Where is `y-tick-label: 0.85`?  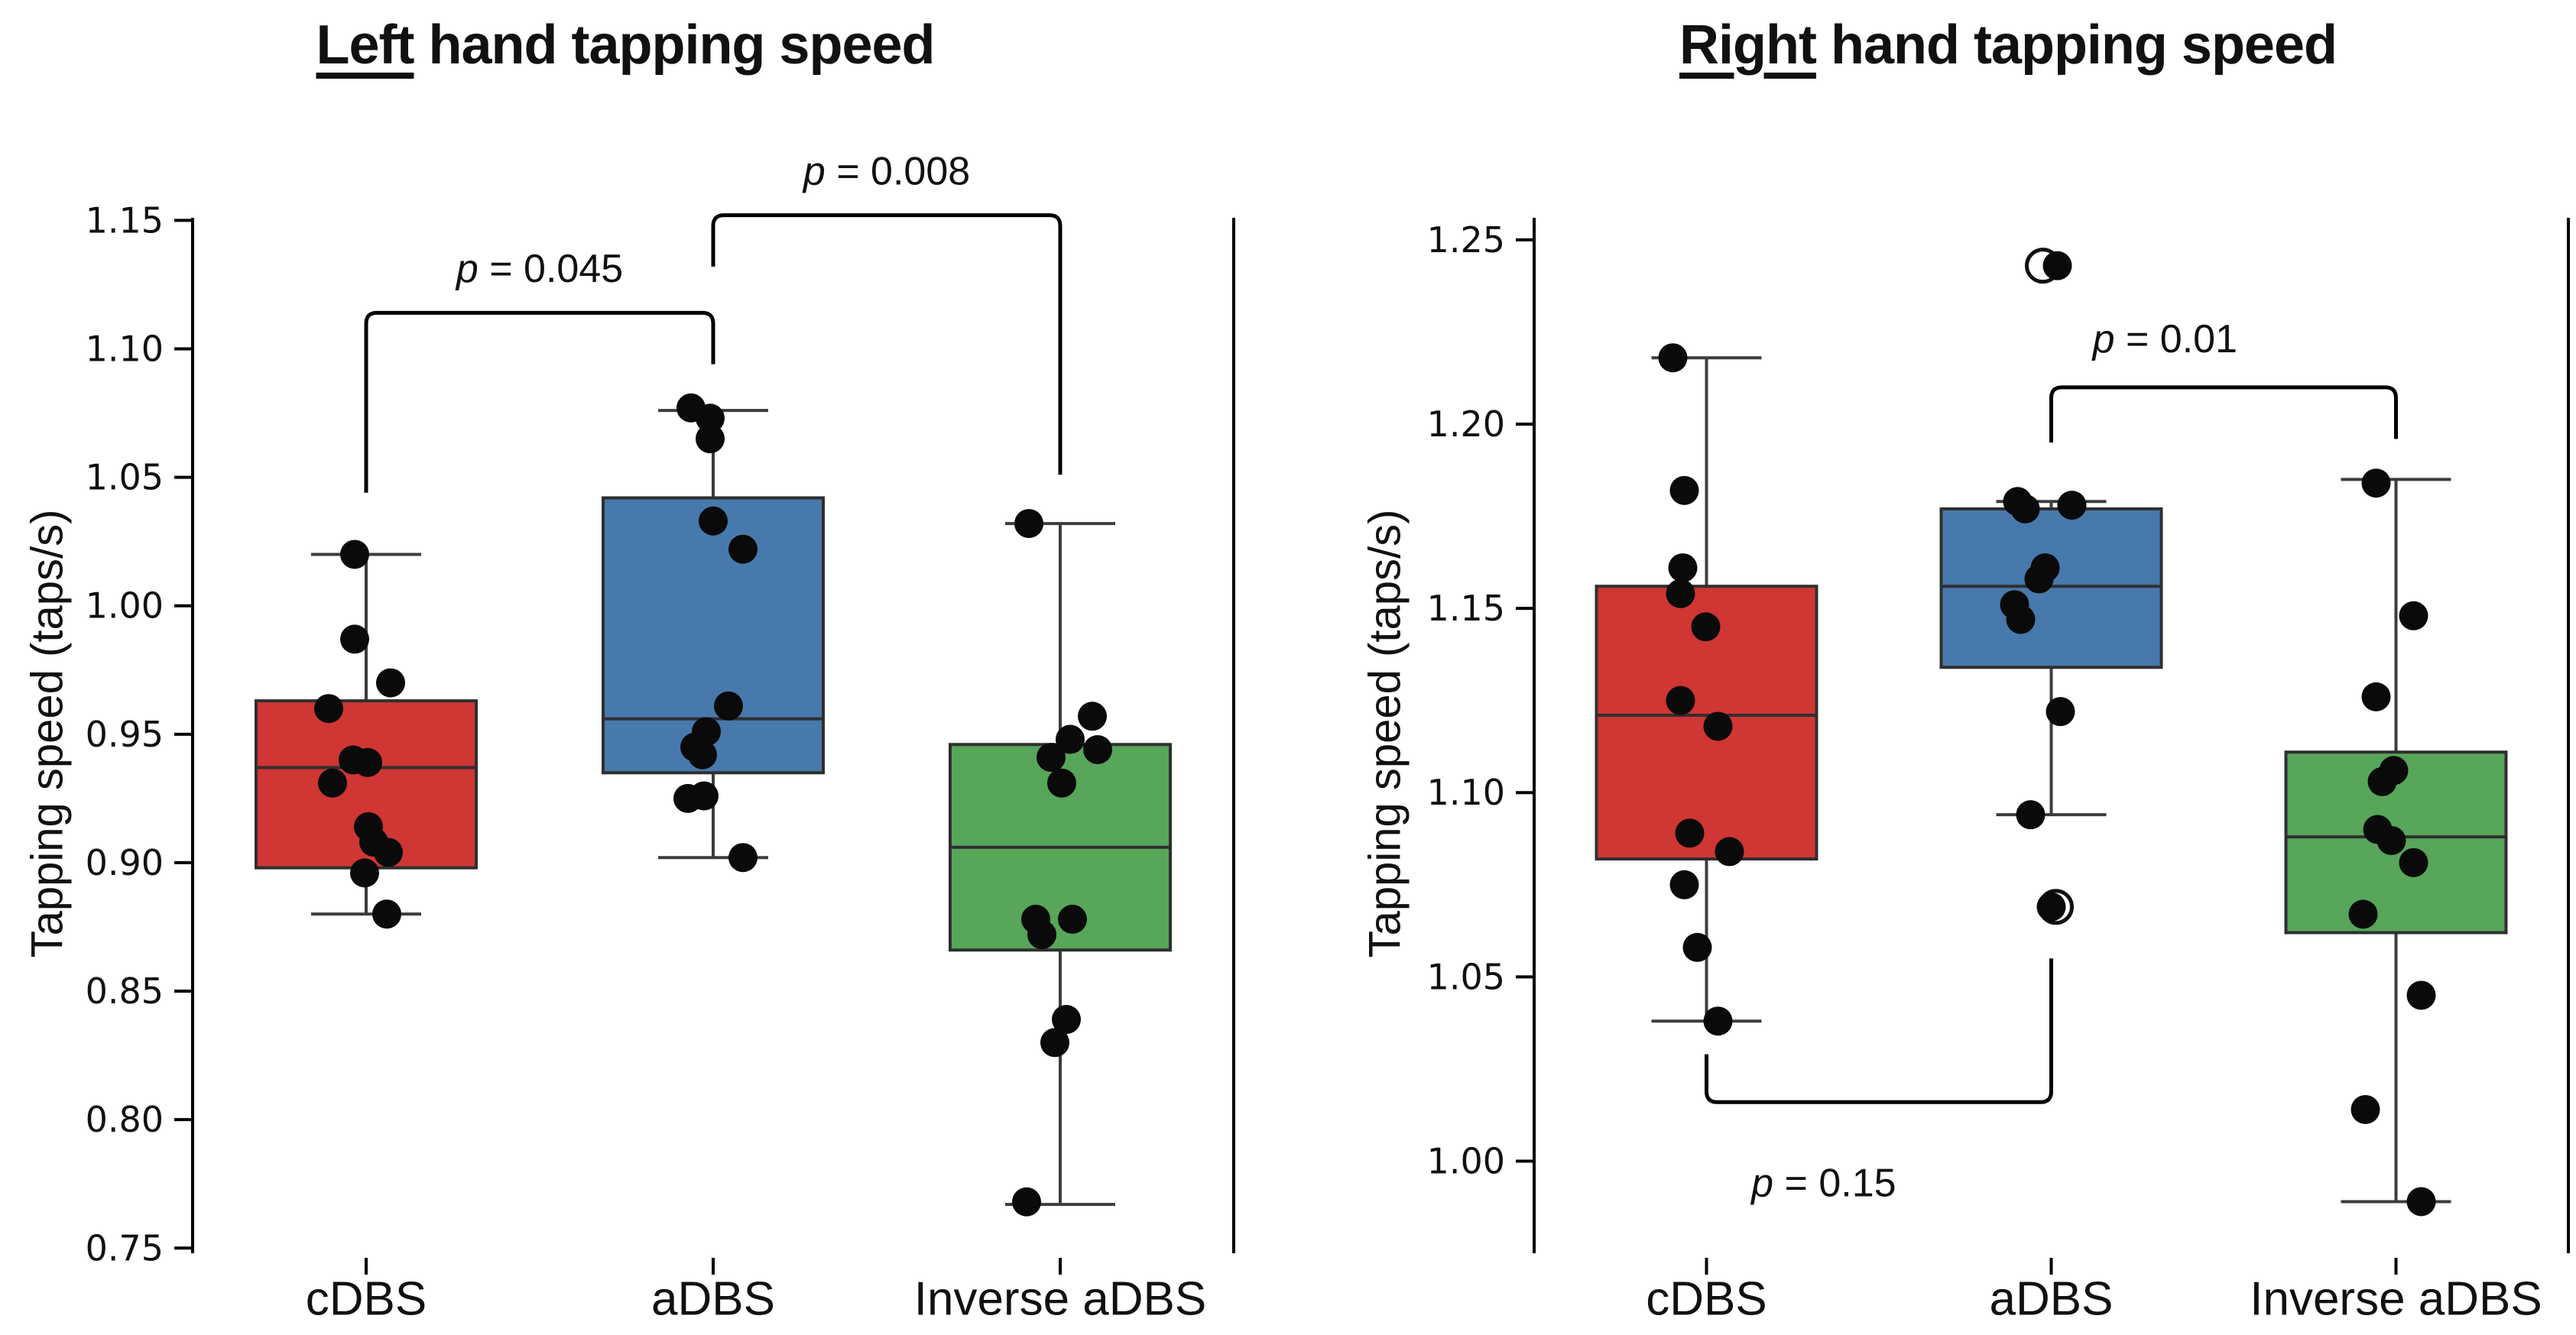 y-tick-label: 0.85 is located at coordinates (125, 991).